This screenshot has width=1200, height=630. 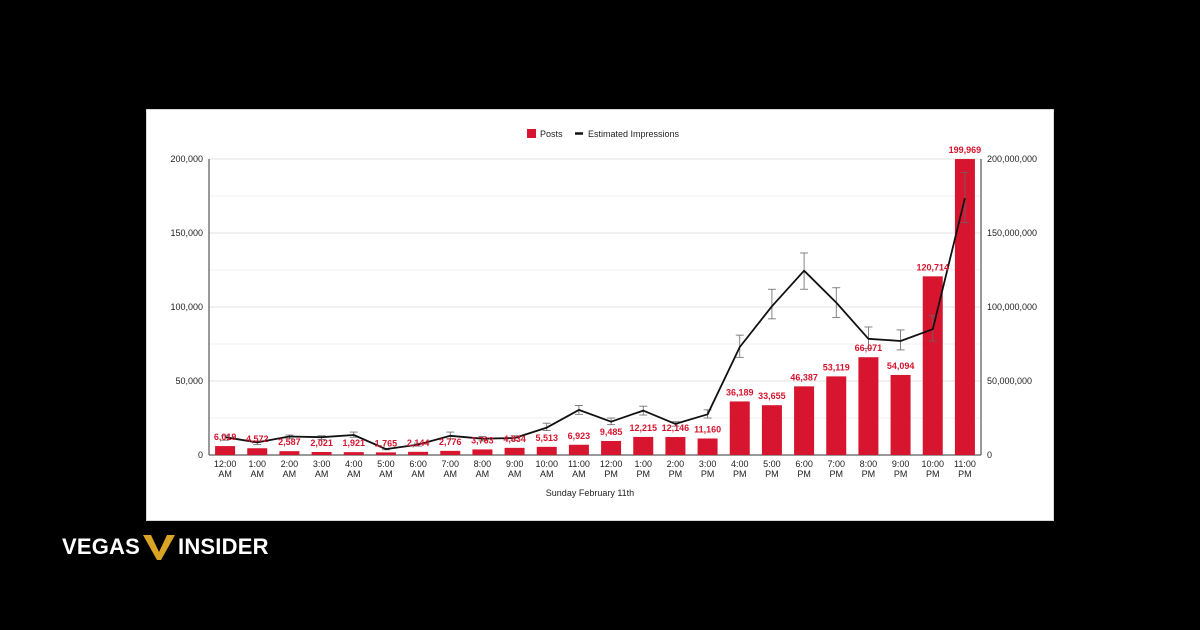 What do you see at coordinates (101, 546) in the screenshot?
I see `brand-word-vegas: VEGAS` at bounding box center [101, 546].